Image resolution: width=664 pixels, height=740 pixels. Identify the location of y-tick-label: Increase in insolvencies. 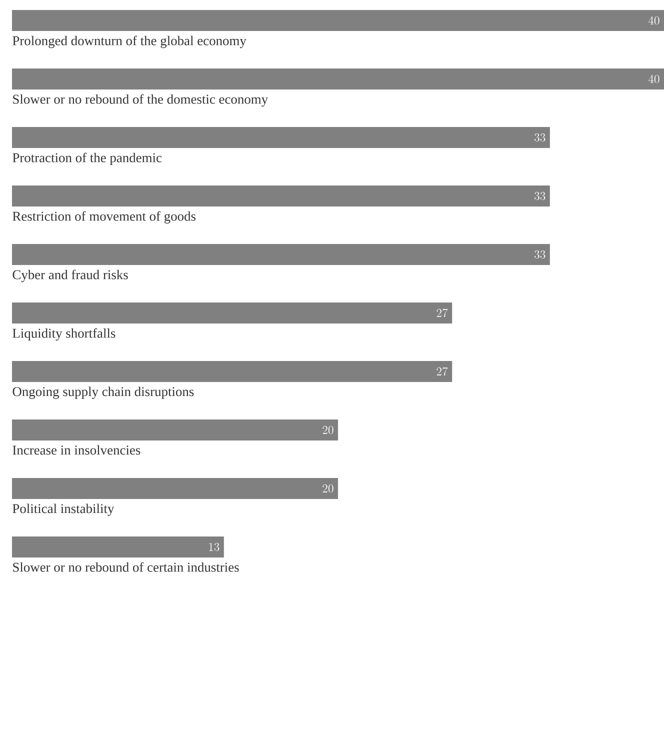
(76, 450).